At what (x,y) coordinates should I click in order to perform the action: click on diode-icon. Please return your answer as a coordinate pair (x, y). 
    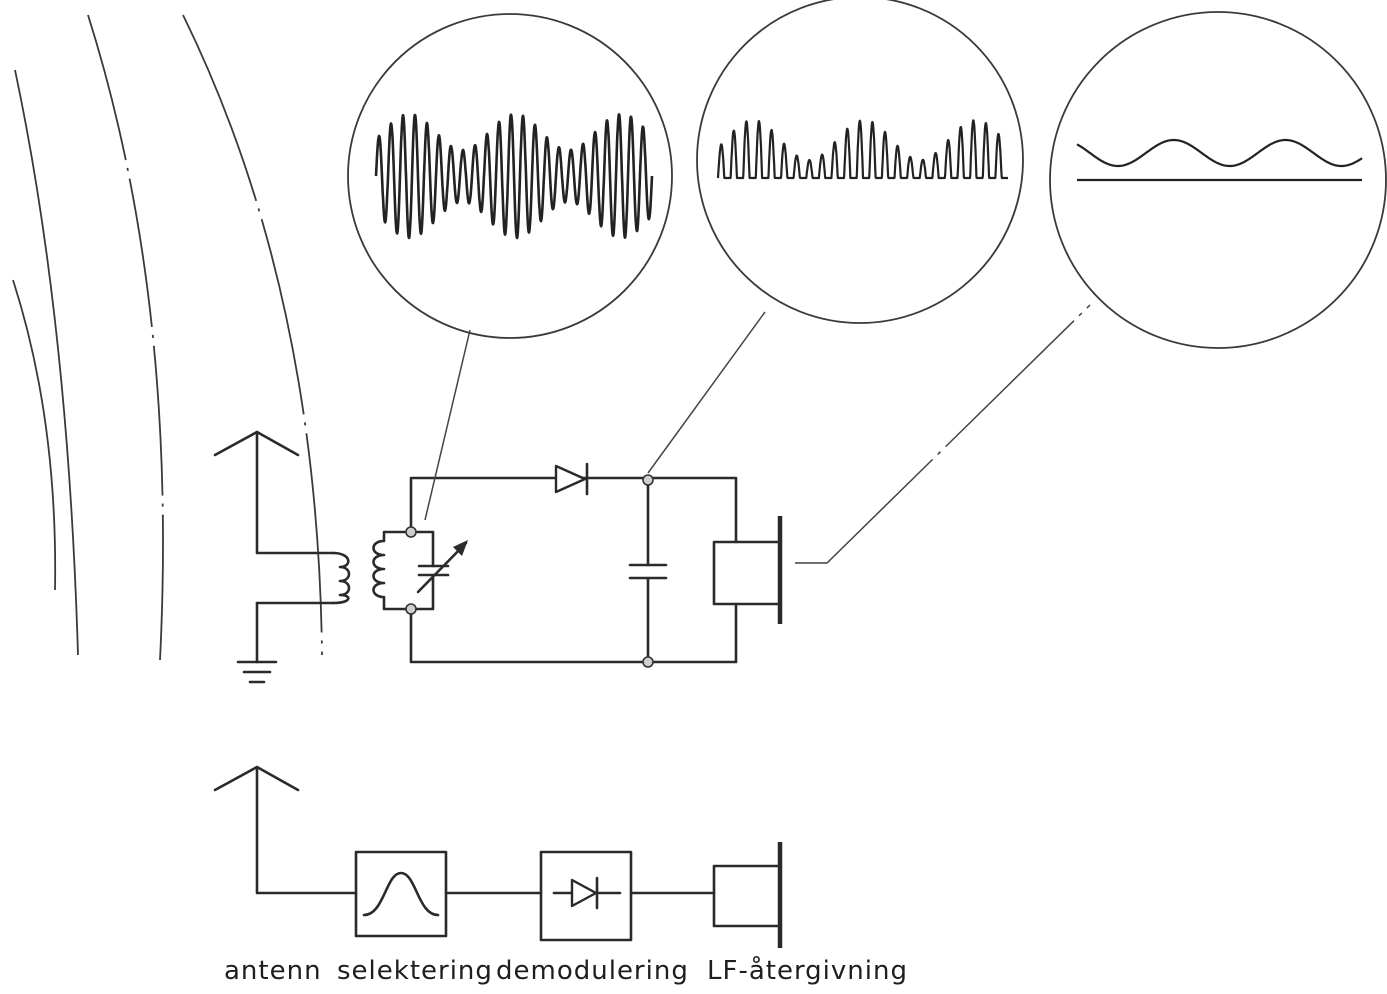
    Looking at the image, I should click on (571, 479).